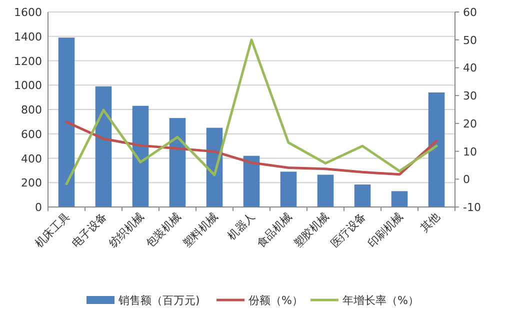 This screenshot has height=324, width=515. What do you see at coordinates (470, 68) in the screenshot?
I see `y2-tick-label: 40` at bounding box center [470, 68].